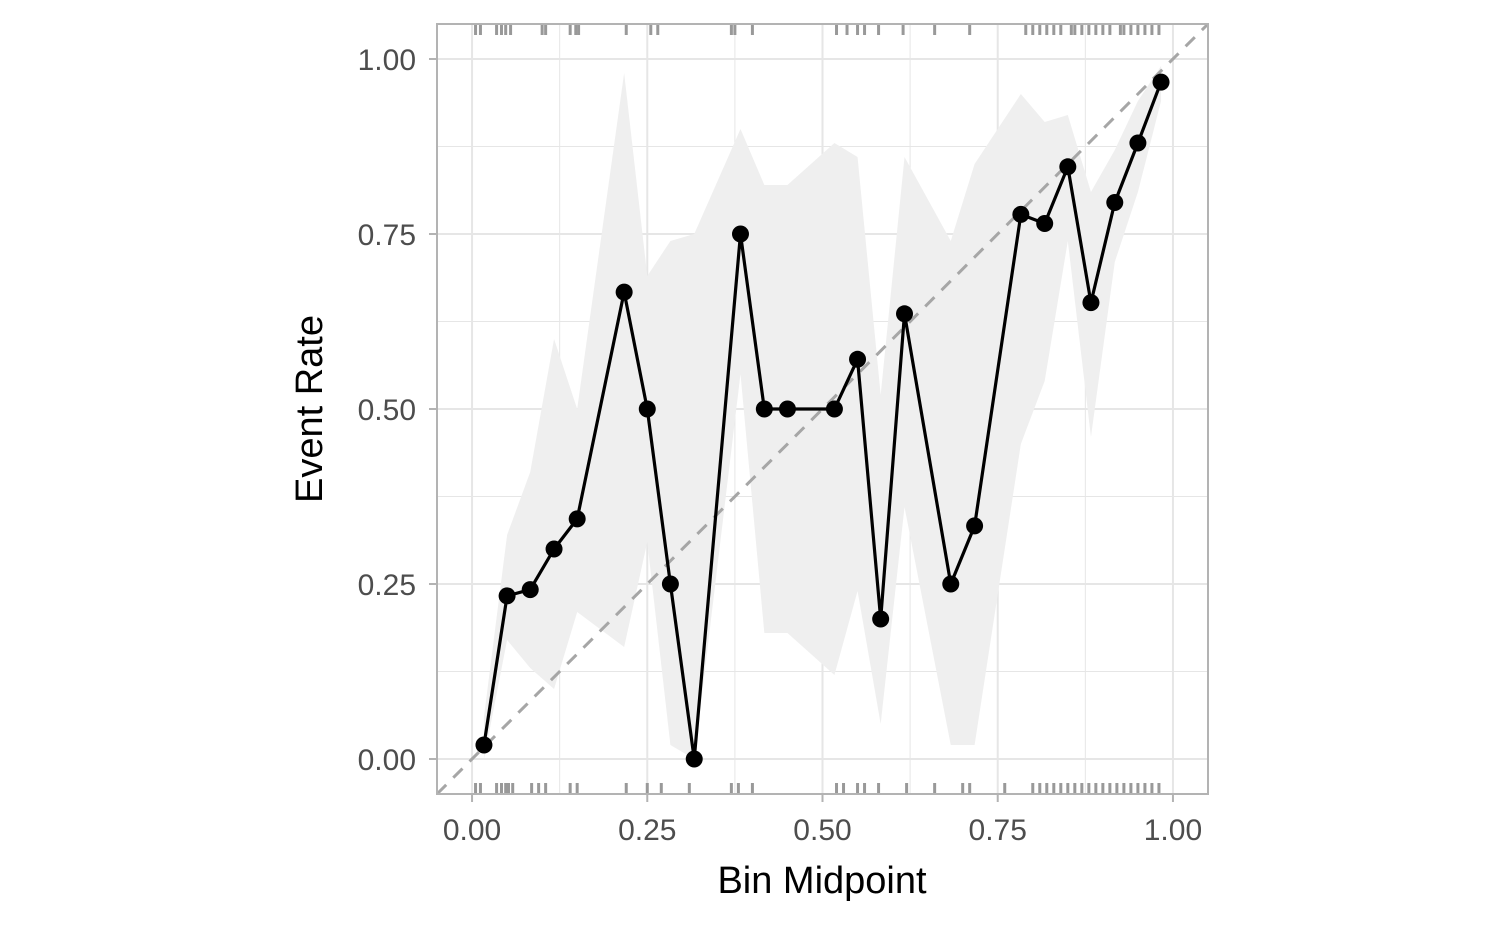 The height and width of the screenshot is (927, 1500). I want to click on x-tick-label: 1.00, so click(1173, 830).